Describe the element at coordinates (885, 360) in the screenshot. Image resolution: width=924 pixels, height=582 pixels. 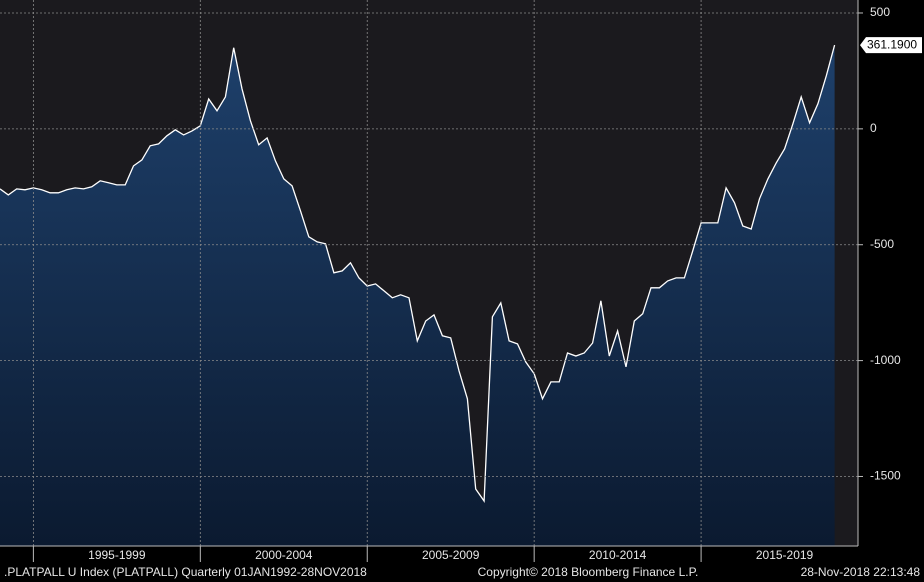
I see `y-tick-label: -1000` at that location.